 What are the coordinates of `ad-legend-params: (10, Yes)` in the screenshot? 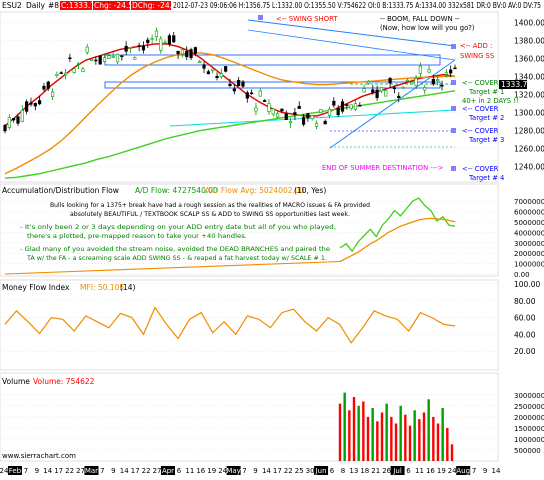 It's located at (310, 190).